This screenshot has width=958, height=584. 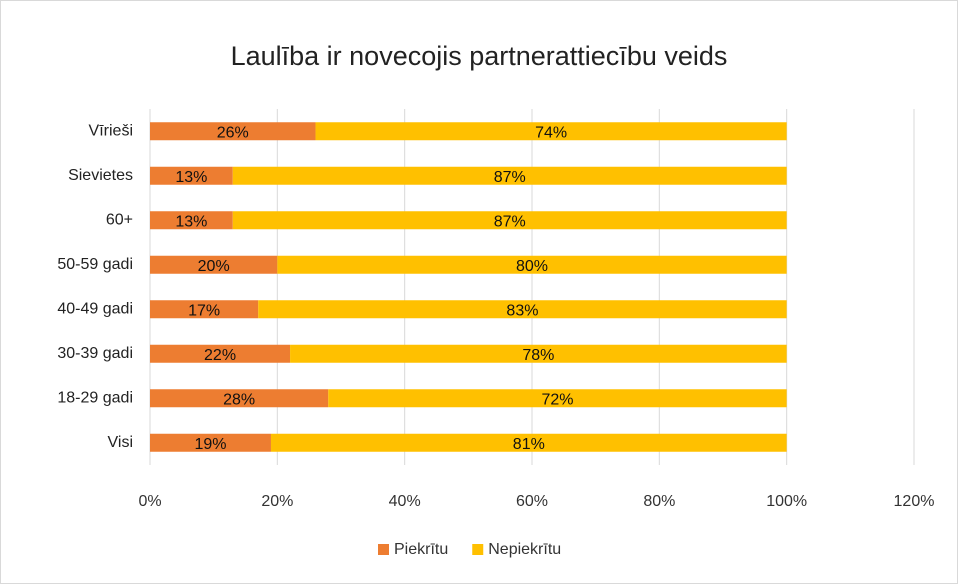 I want to click on y-tick-label: 40-49 gadi, so click(x=95, y=308).